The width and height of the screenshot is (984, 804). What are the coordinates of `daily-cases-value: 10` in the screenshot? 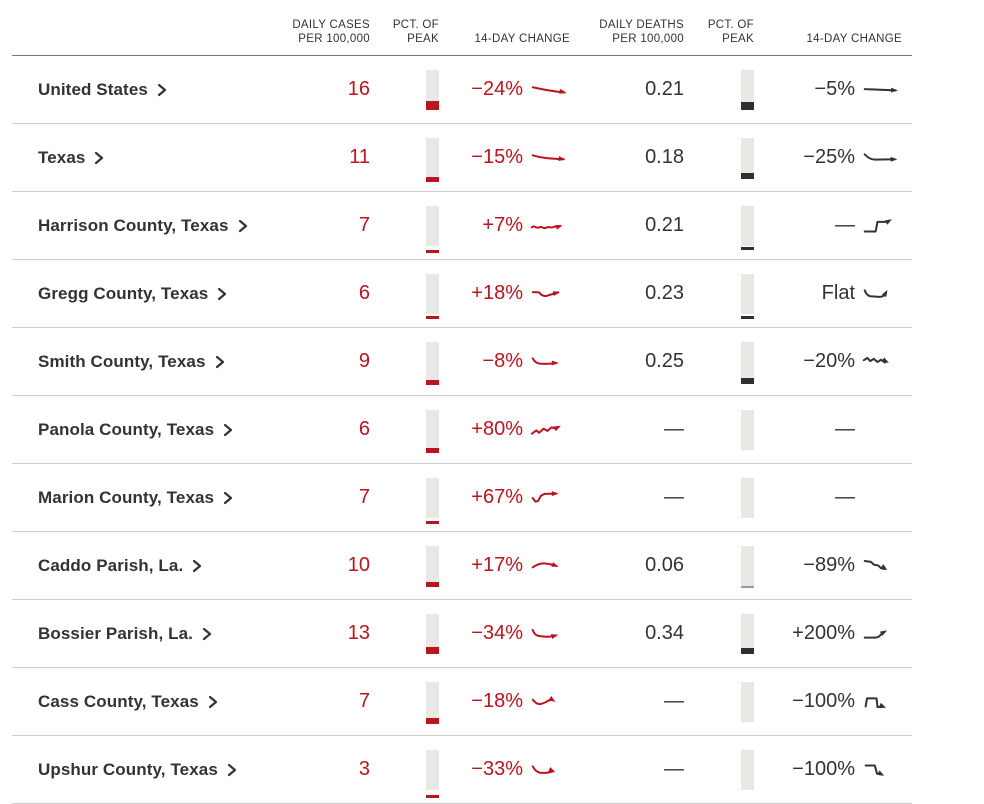 It's located at (358, 565).